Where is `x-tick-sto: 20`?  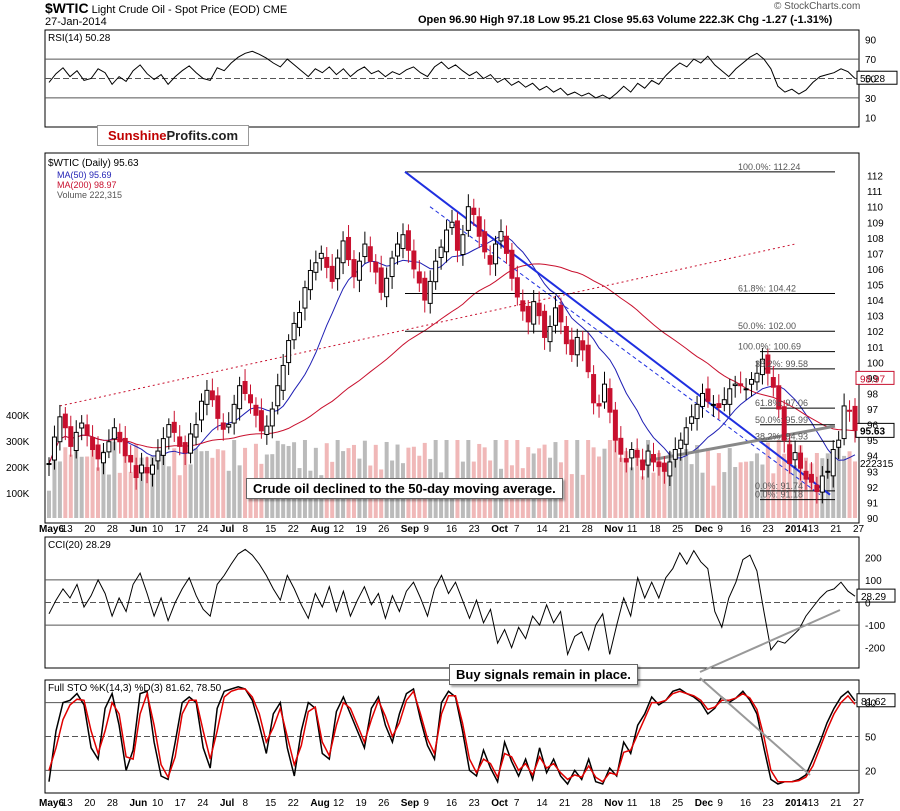
x-tick-sto: 20 is located at coordinates (90, 803).